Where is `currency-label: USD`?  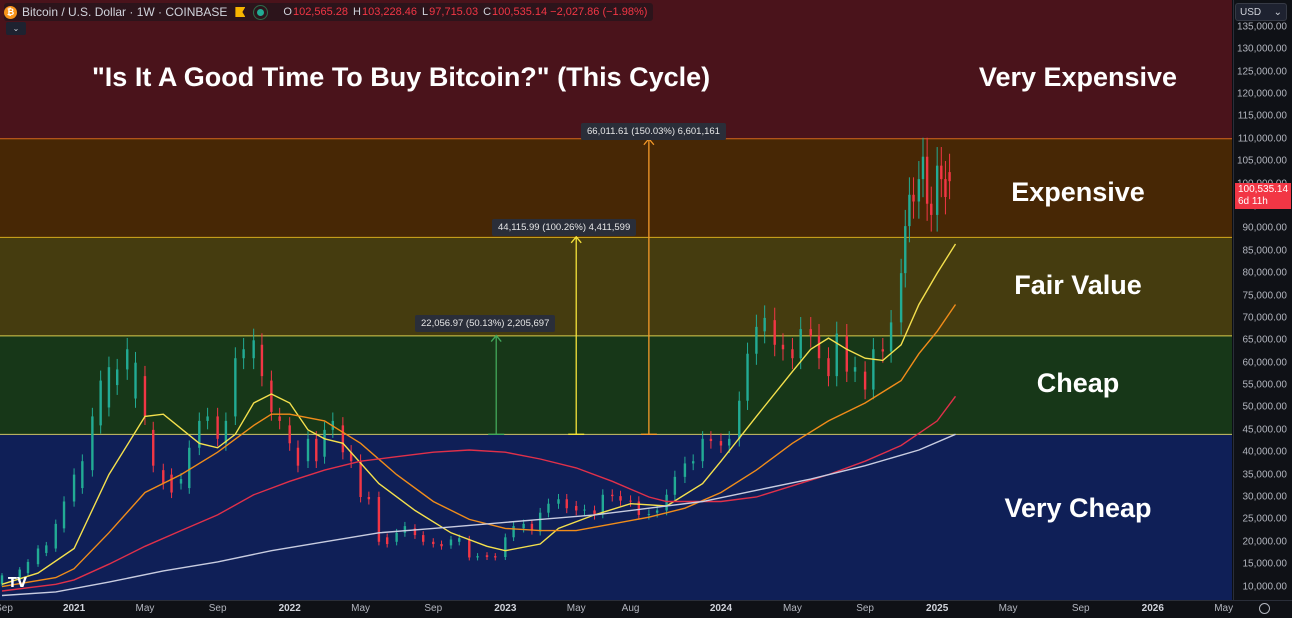
currency-label: USD is located at coordinates (1251, 12).